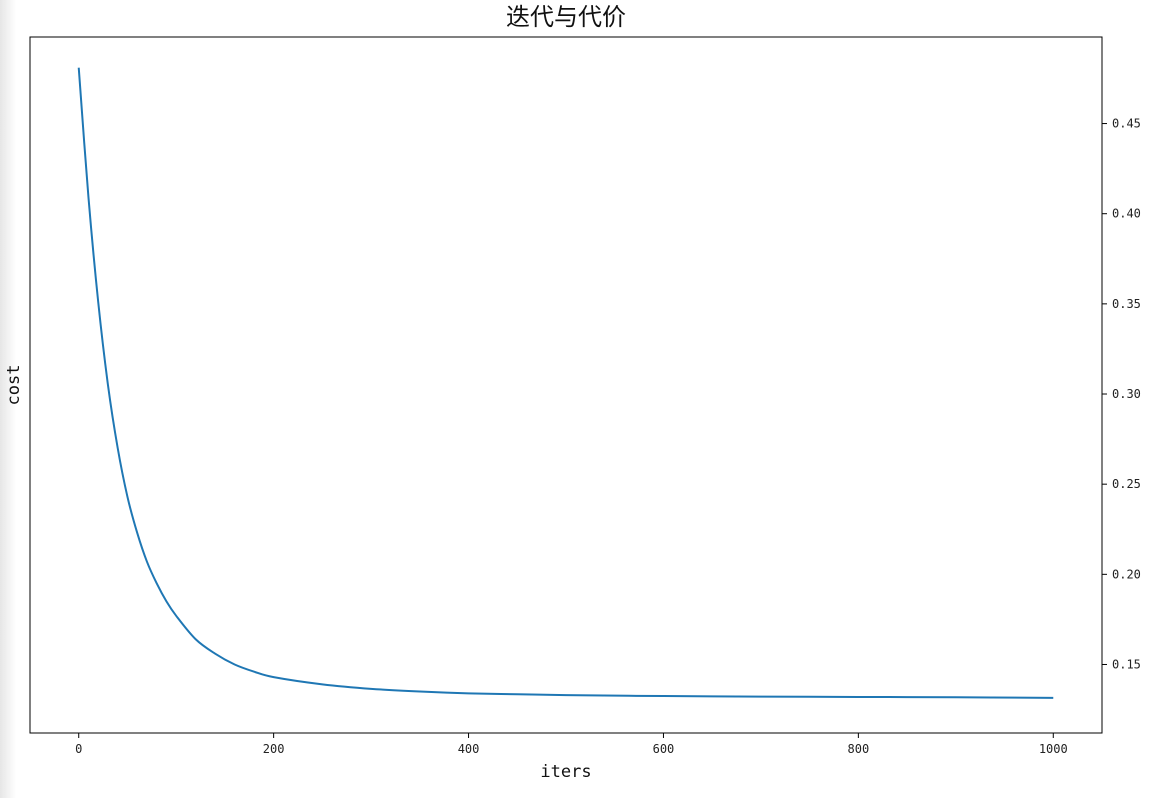 Image resolution: width=1168 pixels, height=798 pixels. Describe the element at coordinates (1126, 304) in the screenshot. I see `y-tick-label: 0.35` at that location.